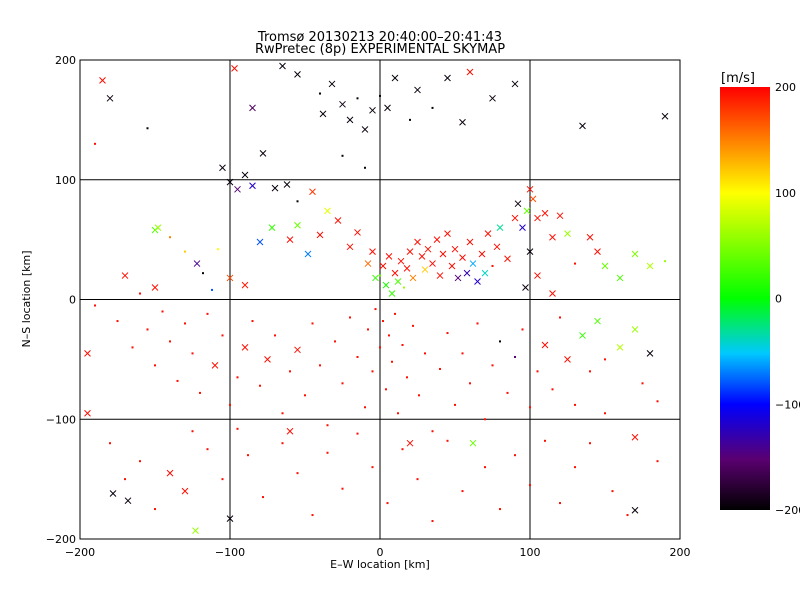 The image size is (800, 604). I want to click on x-tick-label: 100, so click(530, 552).